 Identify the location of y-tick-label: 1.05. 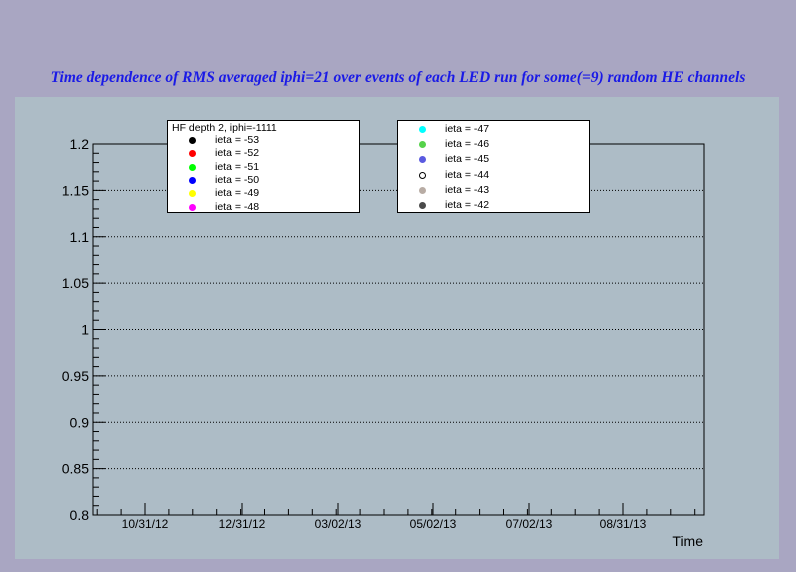
(75, 283).